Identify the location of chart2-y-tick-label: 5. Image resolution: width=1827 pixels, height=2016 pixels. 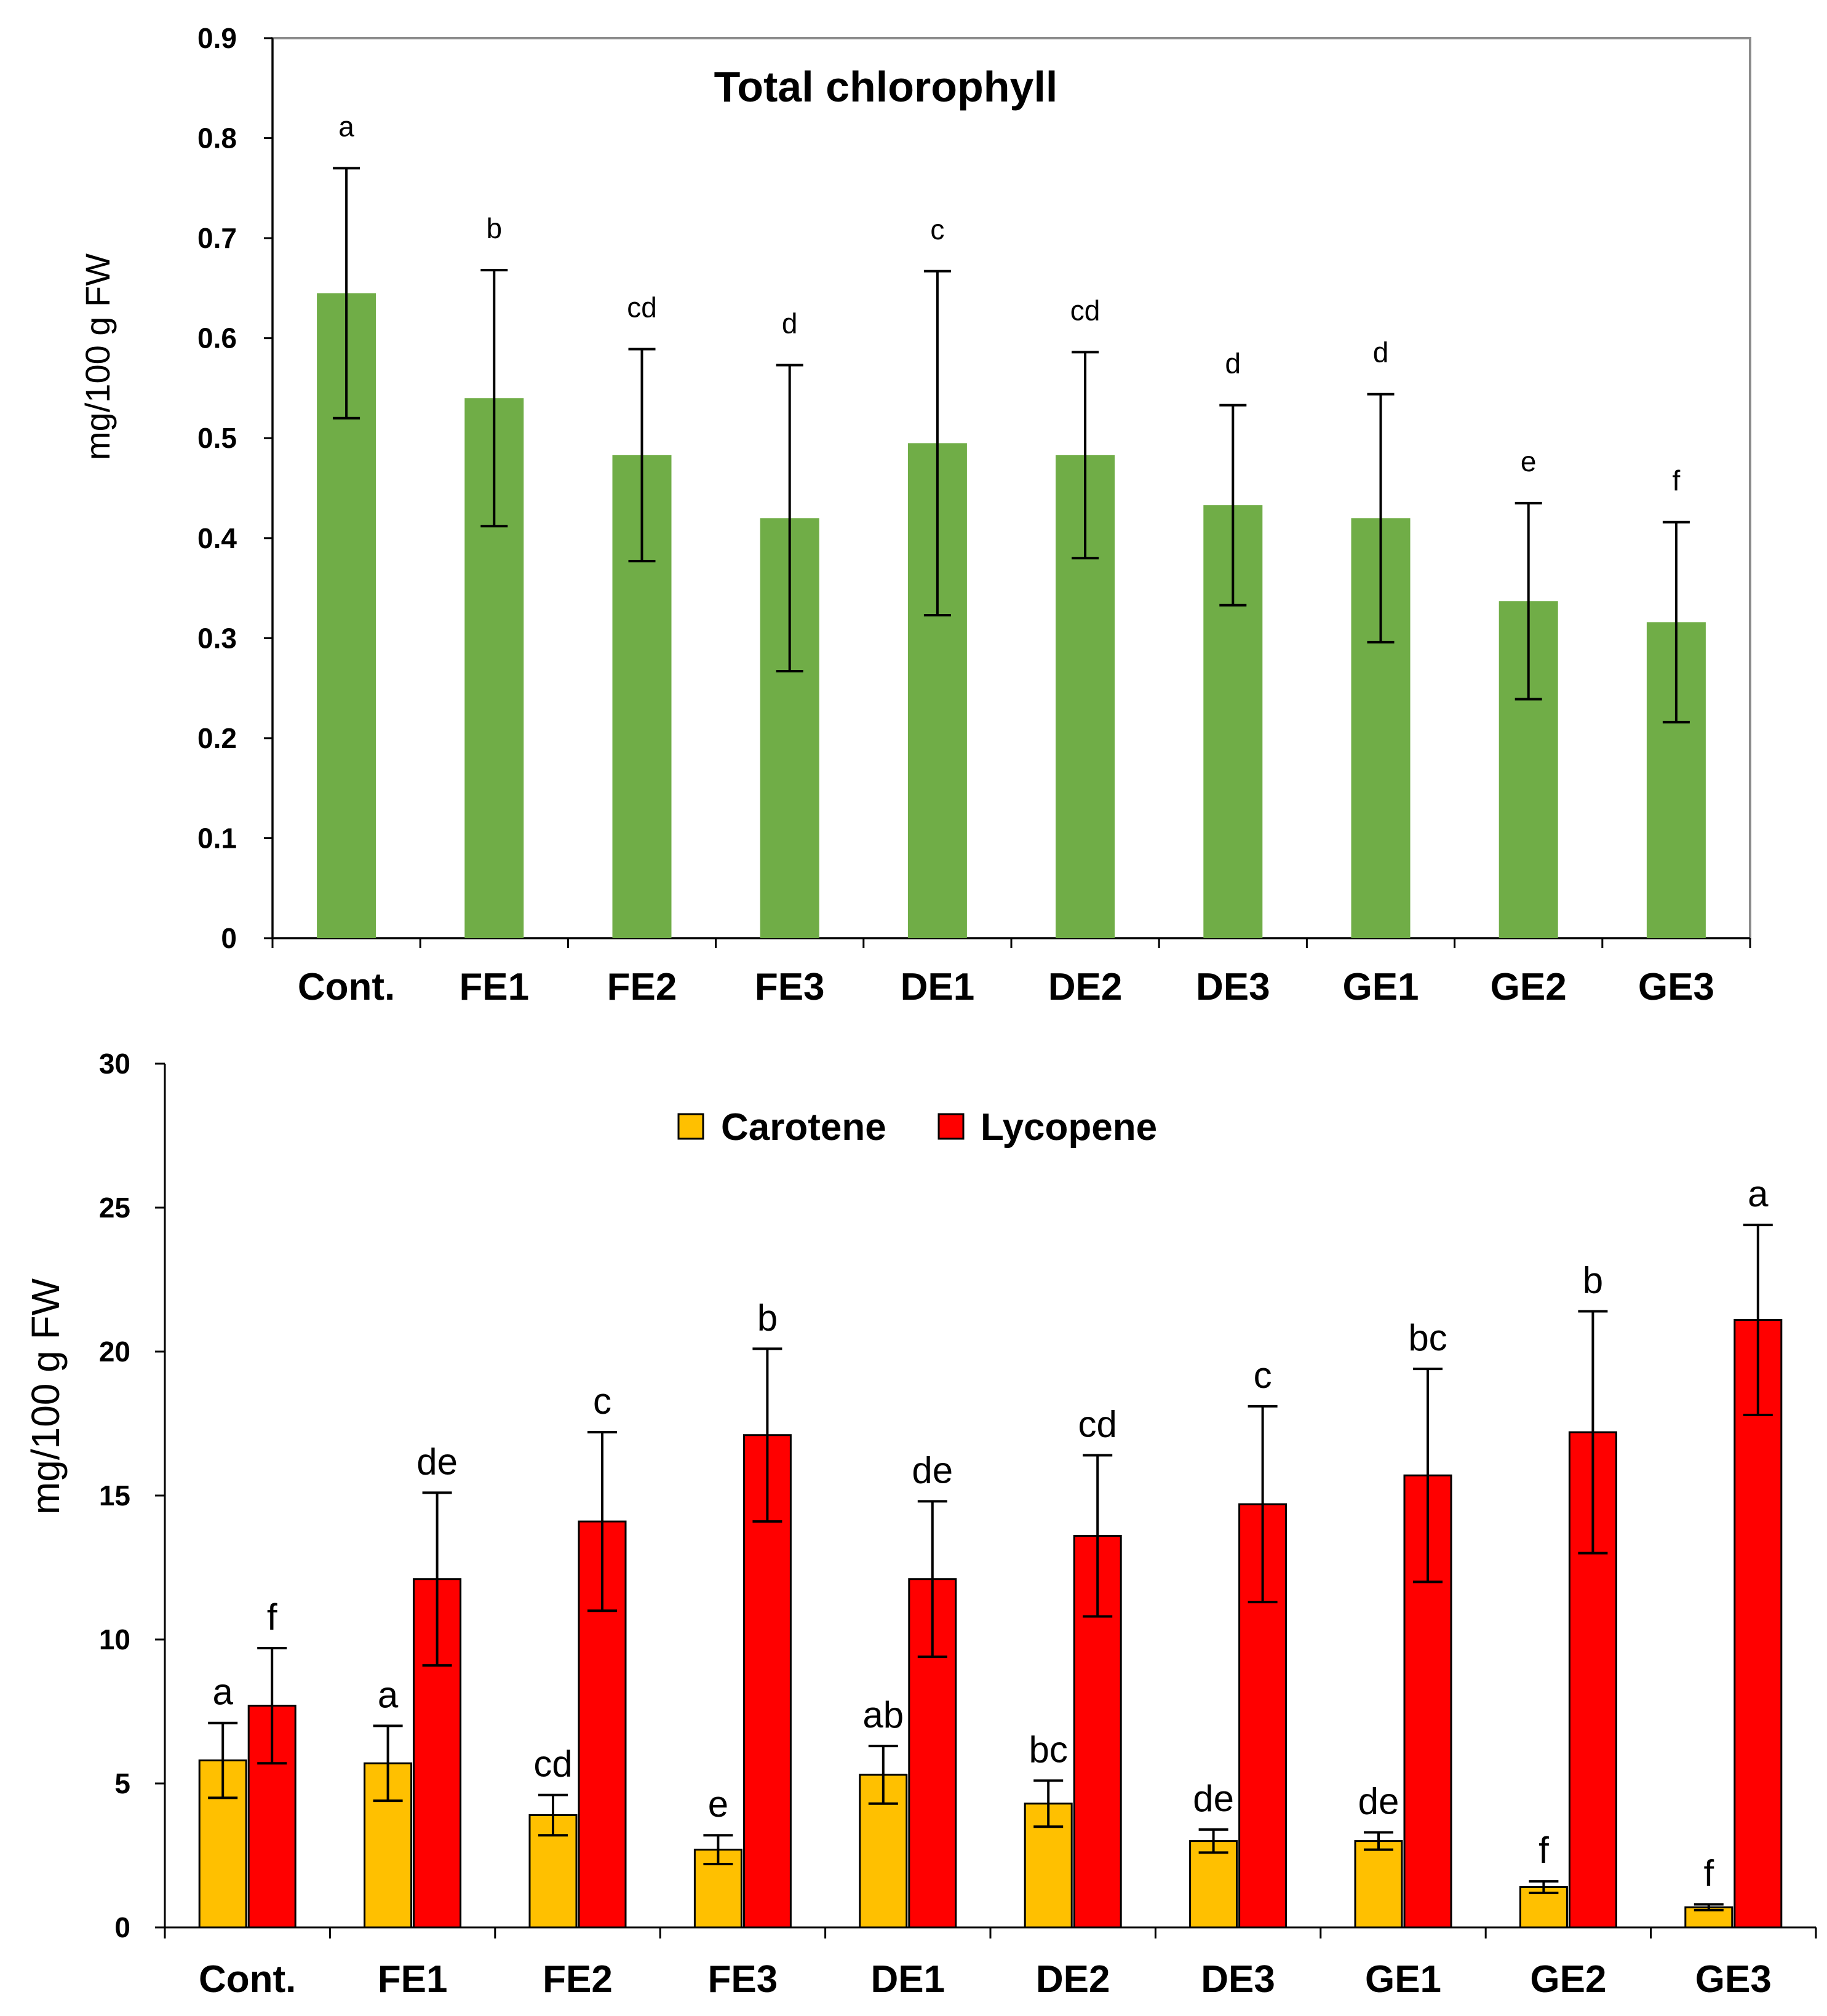
(122, 1783).